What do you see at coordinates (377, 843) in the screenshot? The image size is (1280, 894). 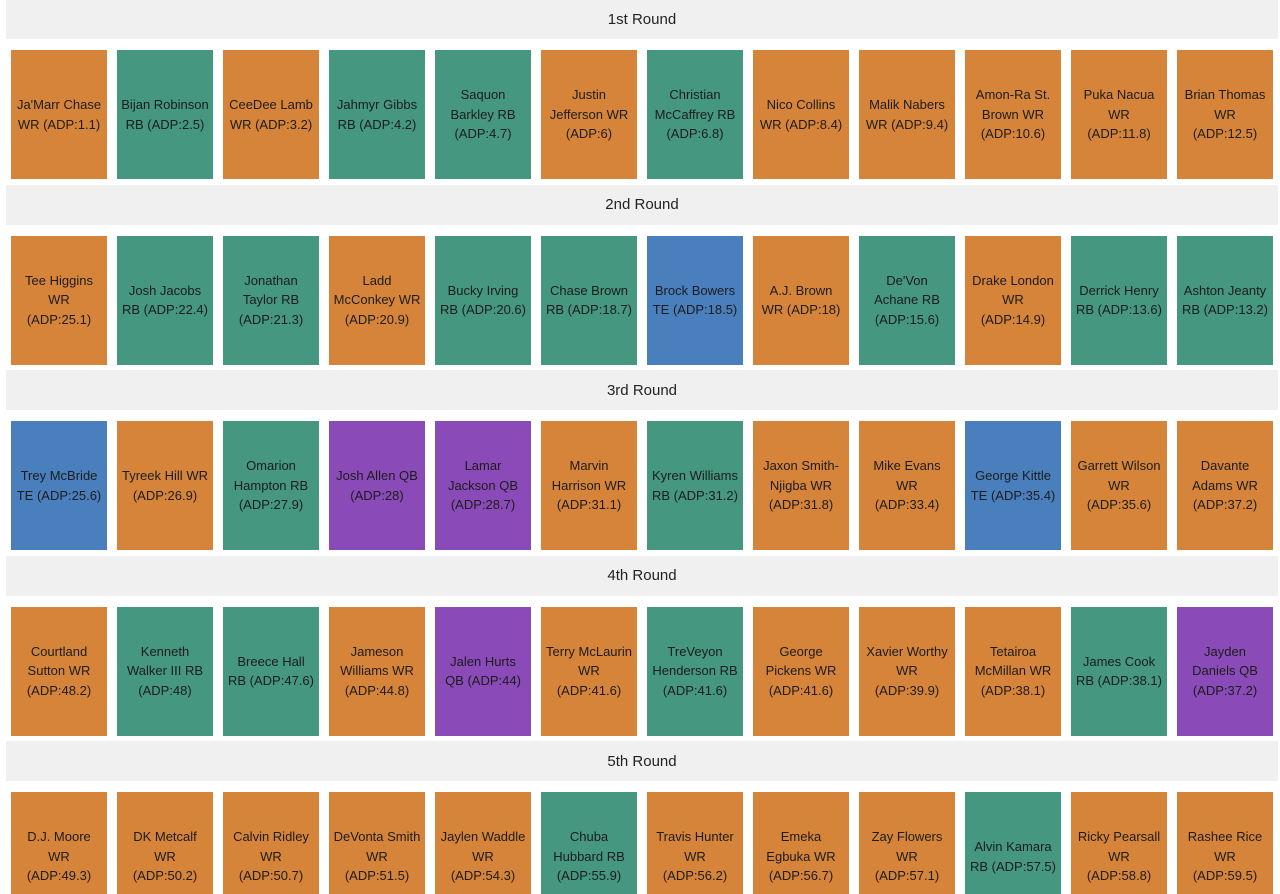 I see `player-card: DeVonta Smith WR (ADP:51.5)` at bounding box center [377, 843].